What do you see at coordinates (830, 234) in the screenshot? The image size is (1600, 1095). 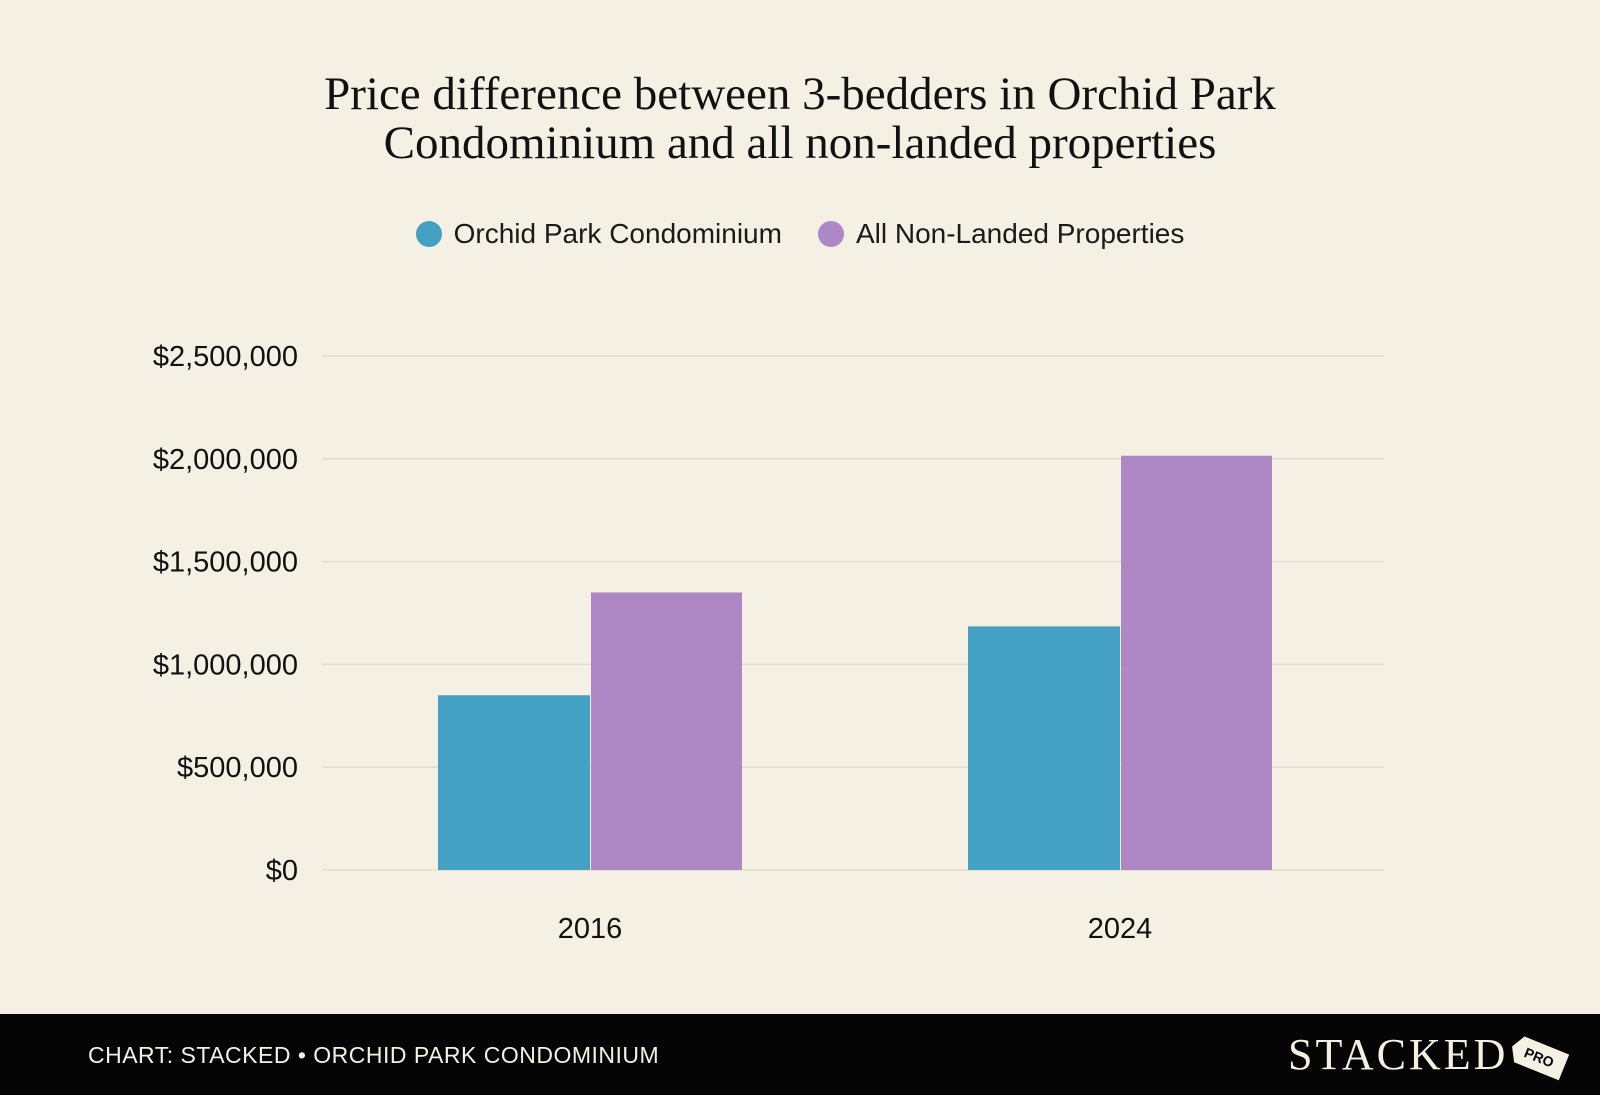 I see `legend-swatch-all-non-landed` at bounding box center [830, 234].